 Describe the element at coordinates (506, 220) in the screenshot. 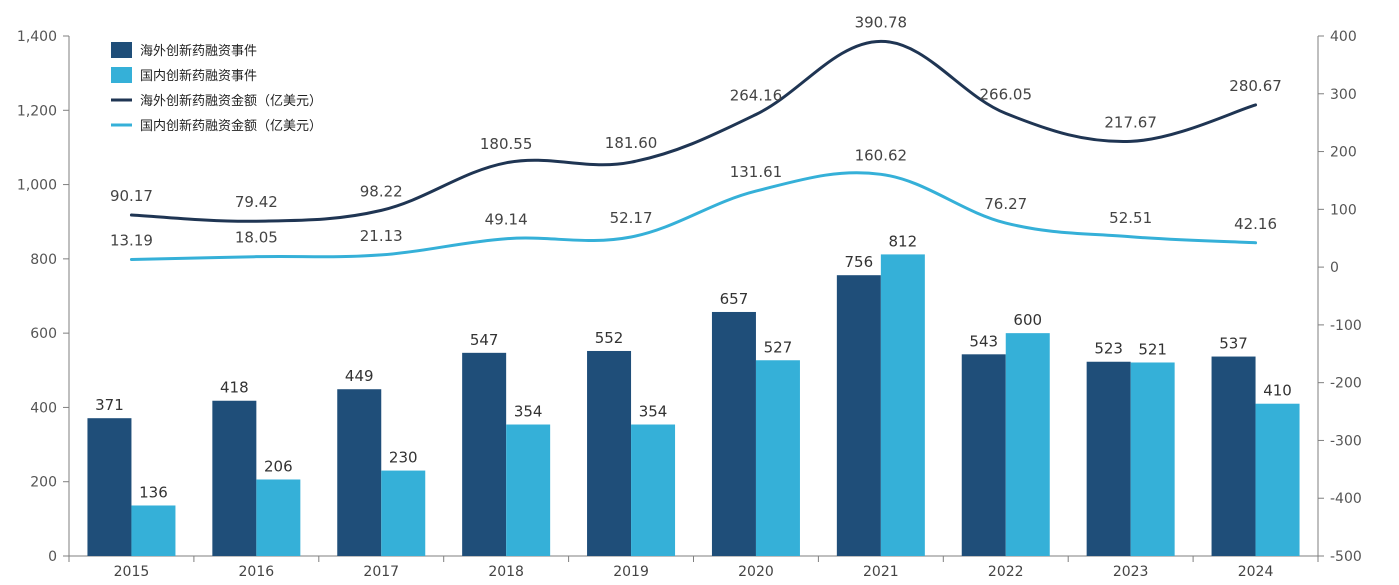

I see `line-value-label: 49.14` at that location.